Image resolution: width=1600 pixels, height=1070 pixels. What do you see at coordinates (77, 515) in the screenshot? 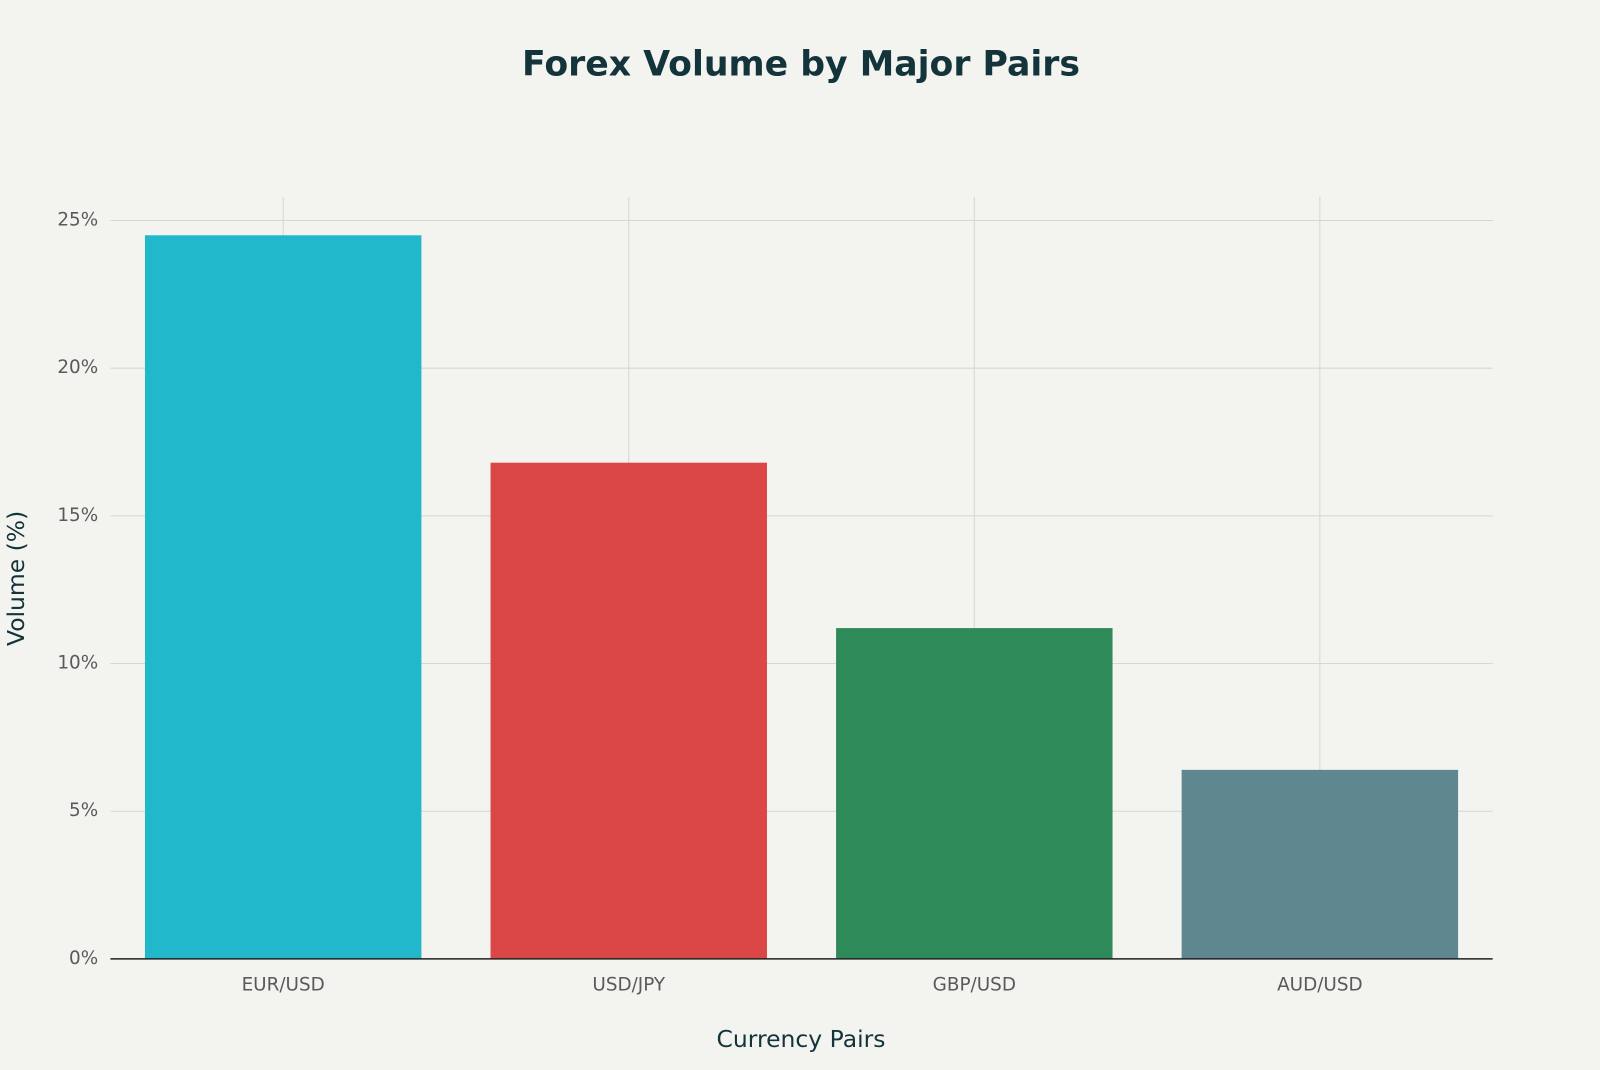
I see `y-tick-label: 15%` at bounding box center [77, 515].